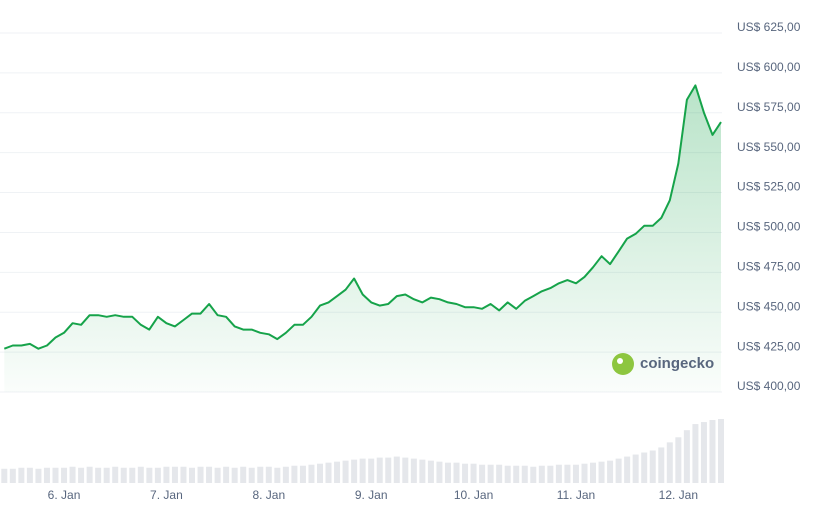 The height and width of the screenshot is (525, 817). What do you see at coordinates (769, 187) in the screenshot?
I see `y-tick-label: US$ 525,00` at bounding box center [769, 187].